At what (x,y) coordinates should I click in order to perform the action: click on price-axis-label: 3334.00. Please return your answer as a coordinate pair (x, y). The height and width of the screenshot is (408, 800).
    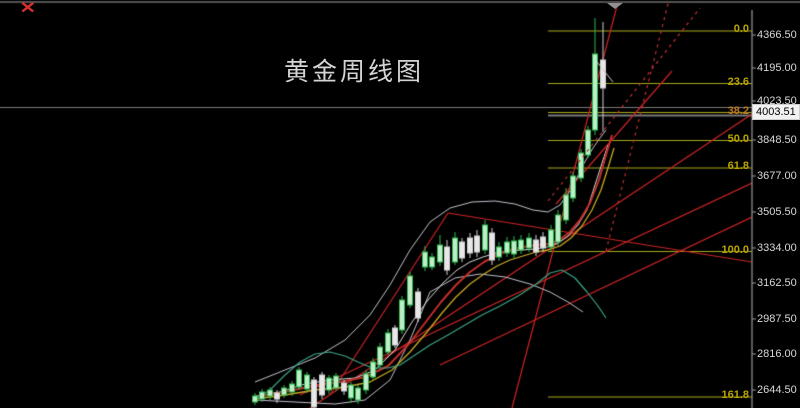
    Looking at the image, I should click on (777, 248).